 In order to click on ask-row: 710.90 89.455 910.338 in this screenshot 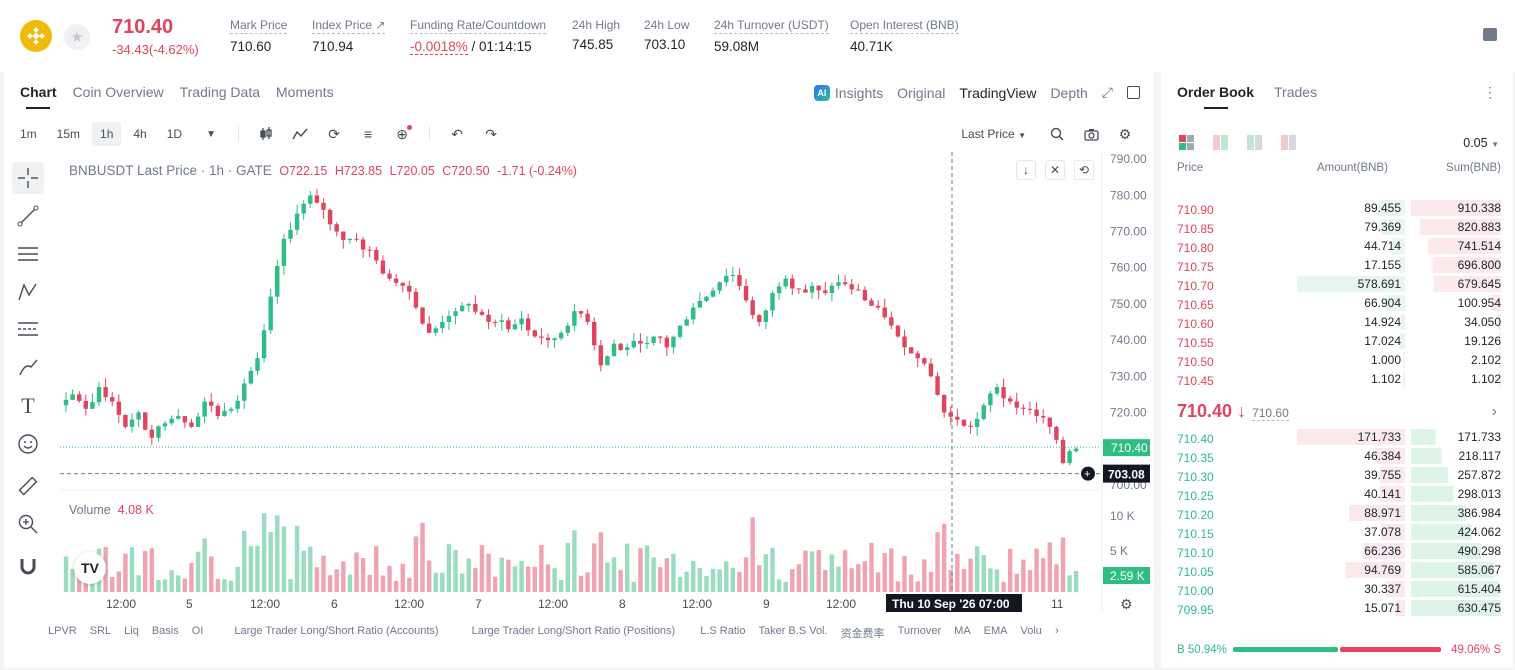, I will do `click(1339, 209)`.